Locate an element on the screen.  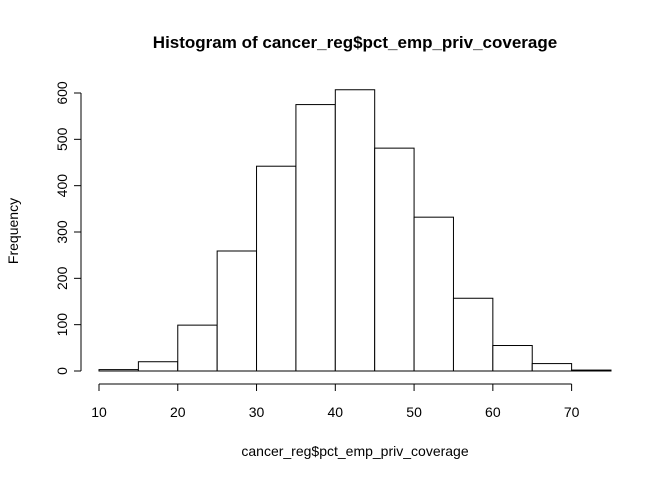
x-tick-label: 50 is located at coordinates (414, 412).